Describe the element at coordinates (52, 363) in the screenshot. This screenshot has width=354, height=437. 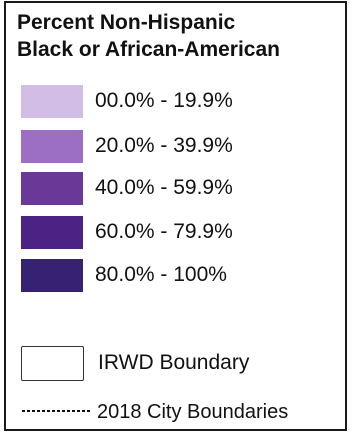
I see `irwd-boundary-symbol` at that location.